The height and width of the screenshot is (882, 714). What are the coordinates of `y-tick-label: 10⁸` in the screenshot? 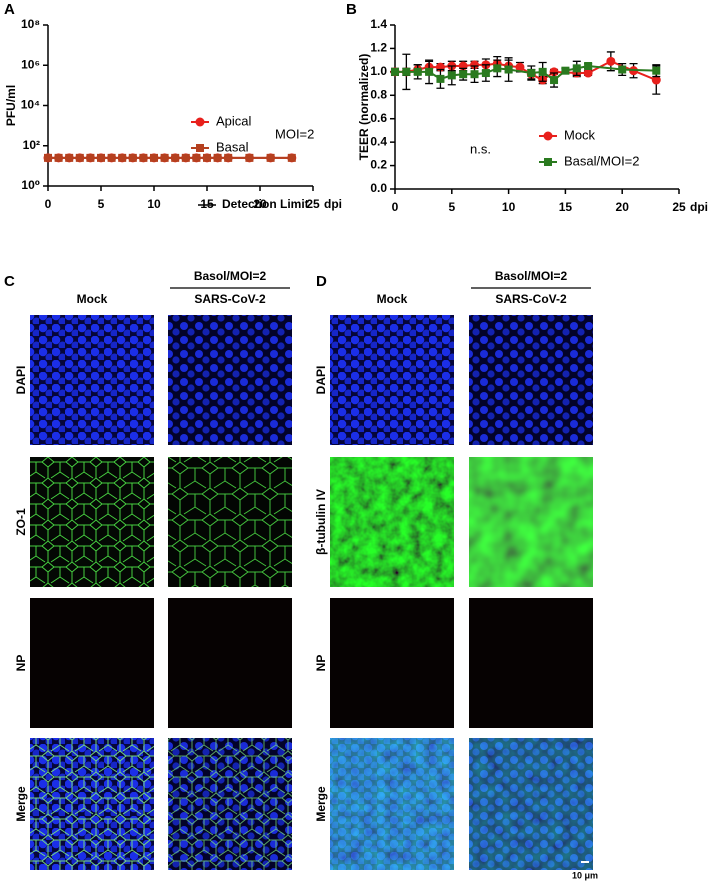 It's located at (30, 24).